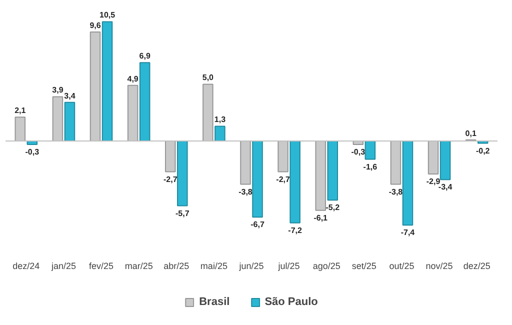  Describe the element at coordinates (26, 265) in the screenshot. I see `x-tick-label: dez/24` at that location.